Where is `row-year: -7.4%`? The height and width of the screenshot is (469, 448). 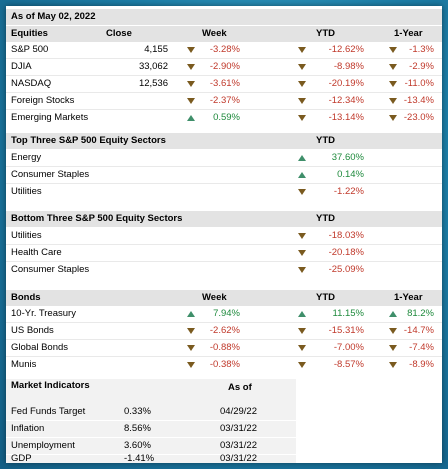
row-year: -7.4% is located at coordinates (421, 347).